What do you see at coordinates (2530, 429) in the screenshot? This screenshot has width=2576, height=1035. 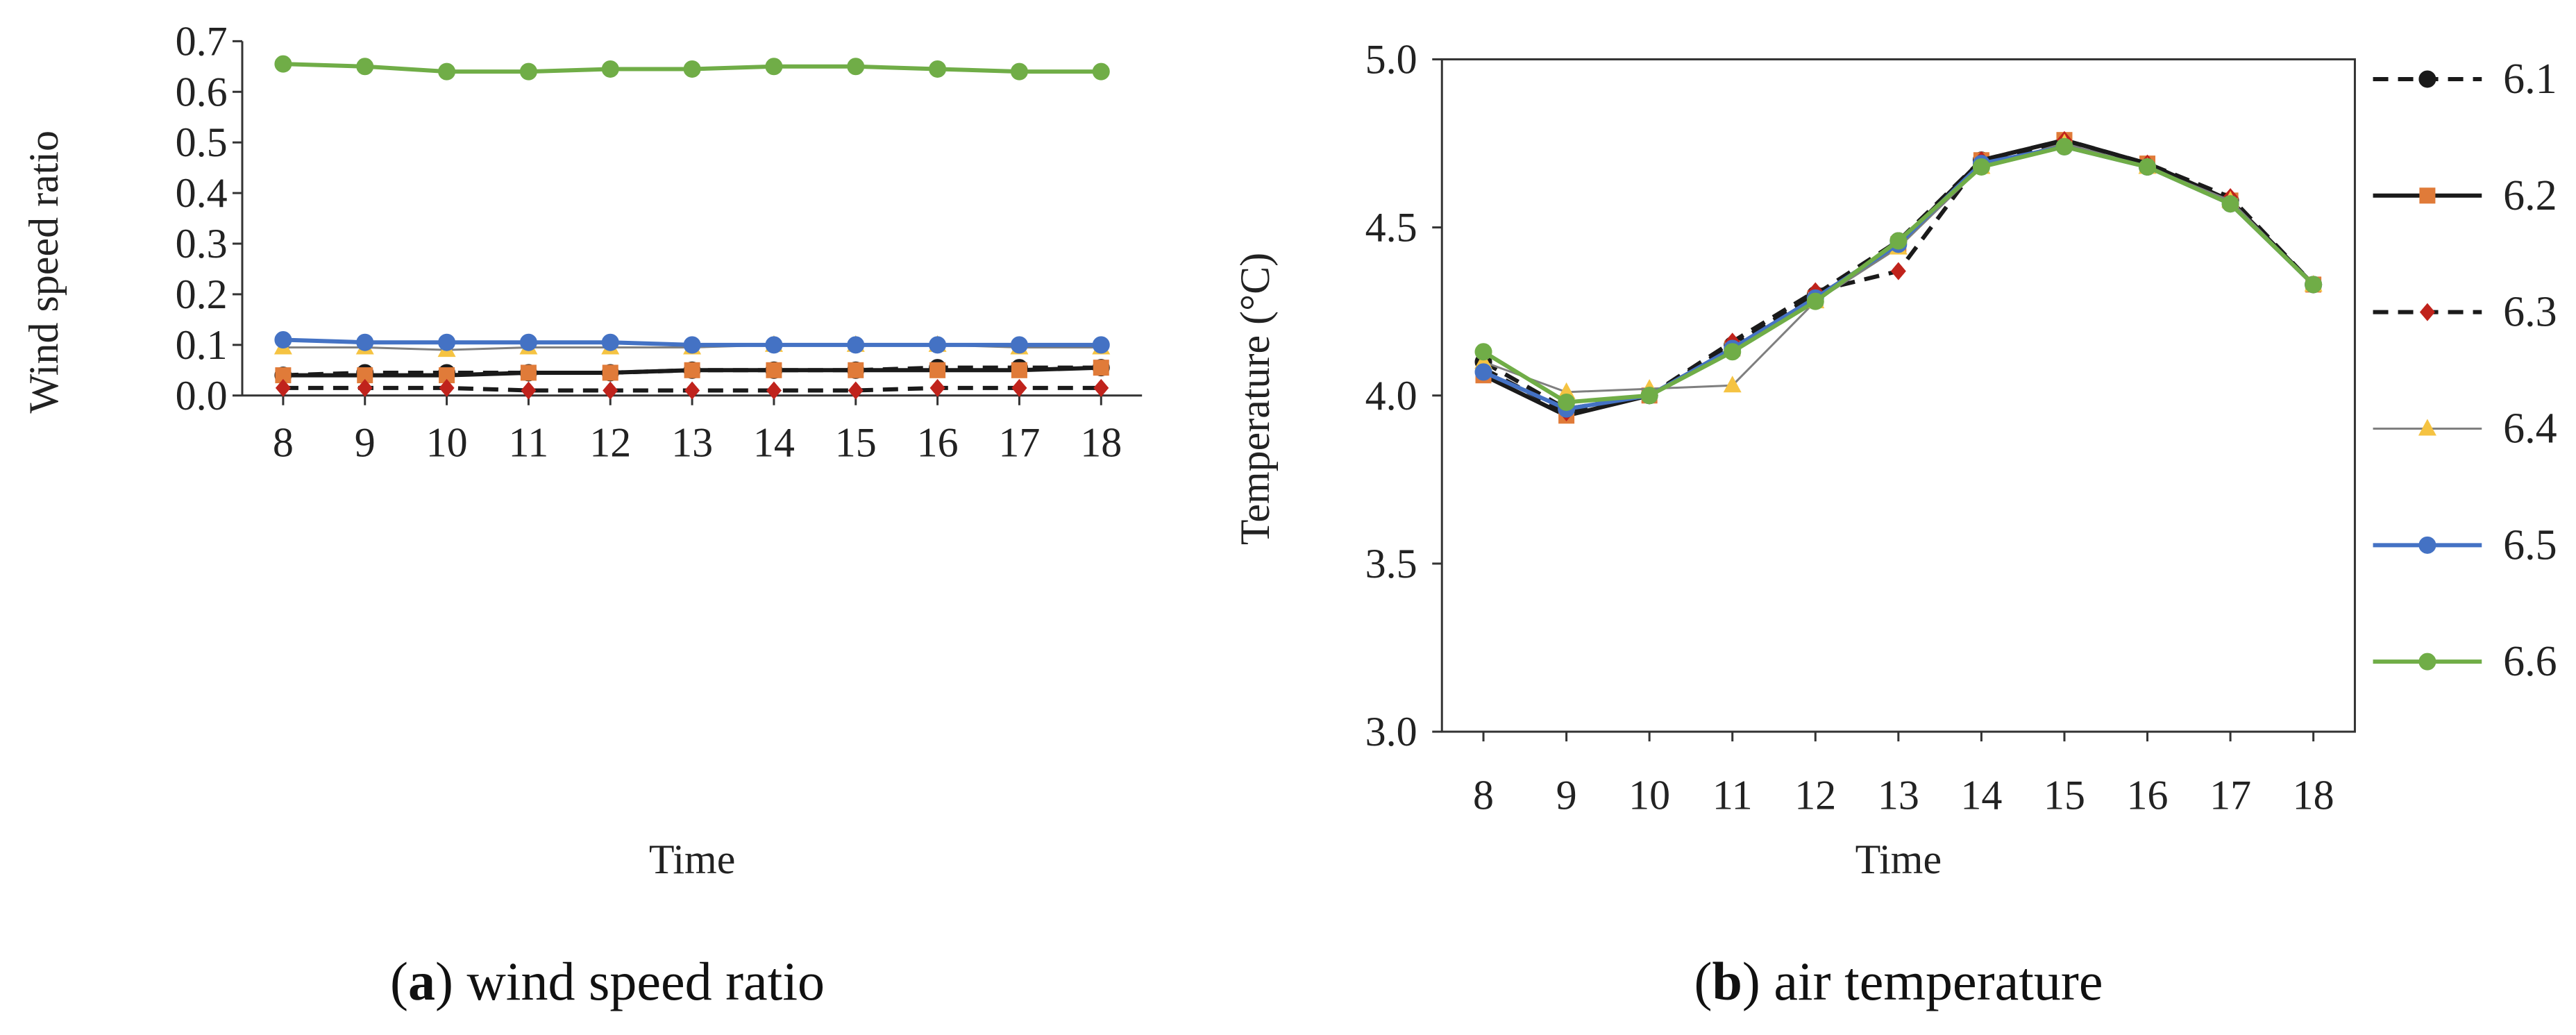 I see `legend-label: 6.4` at bounding box center [2530, 429].